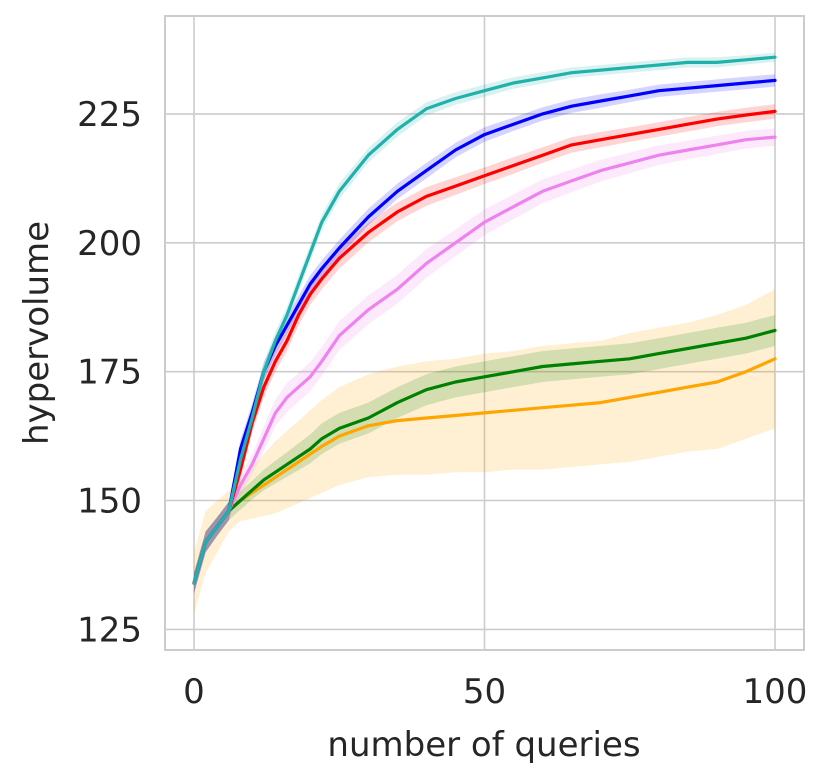  I want to click on y-axis-label: hypervolume, so click(37, 333).